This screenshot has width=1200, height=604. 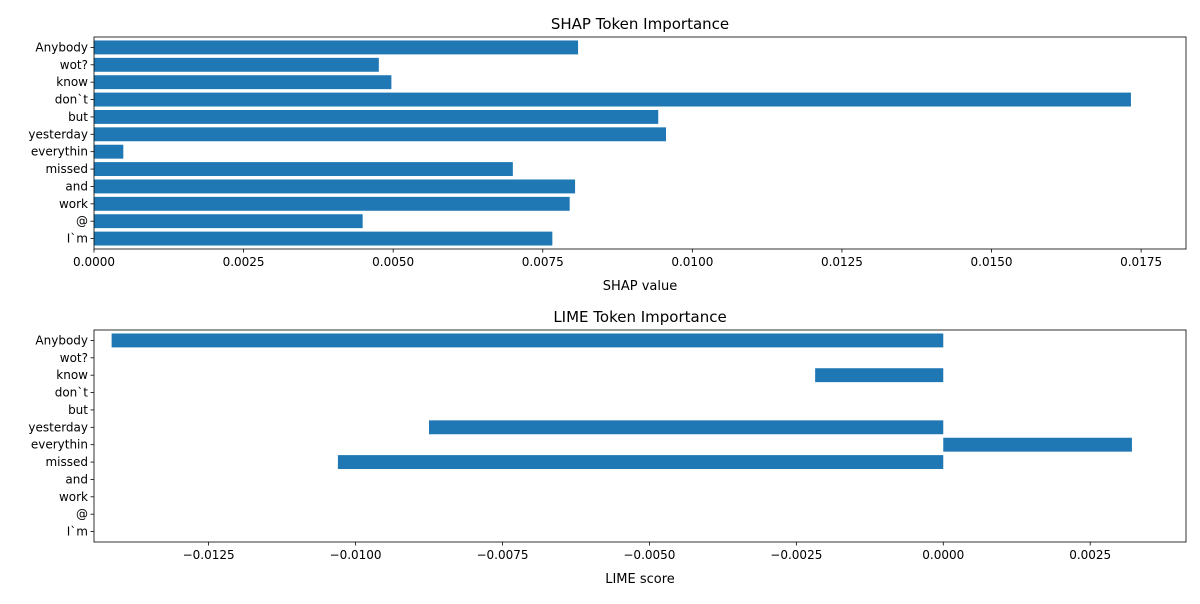 I want to click on shap-ytick-label: don`t, so click(x=72, y=100).